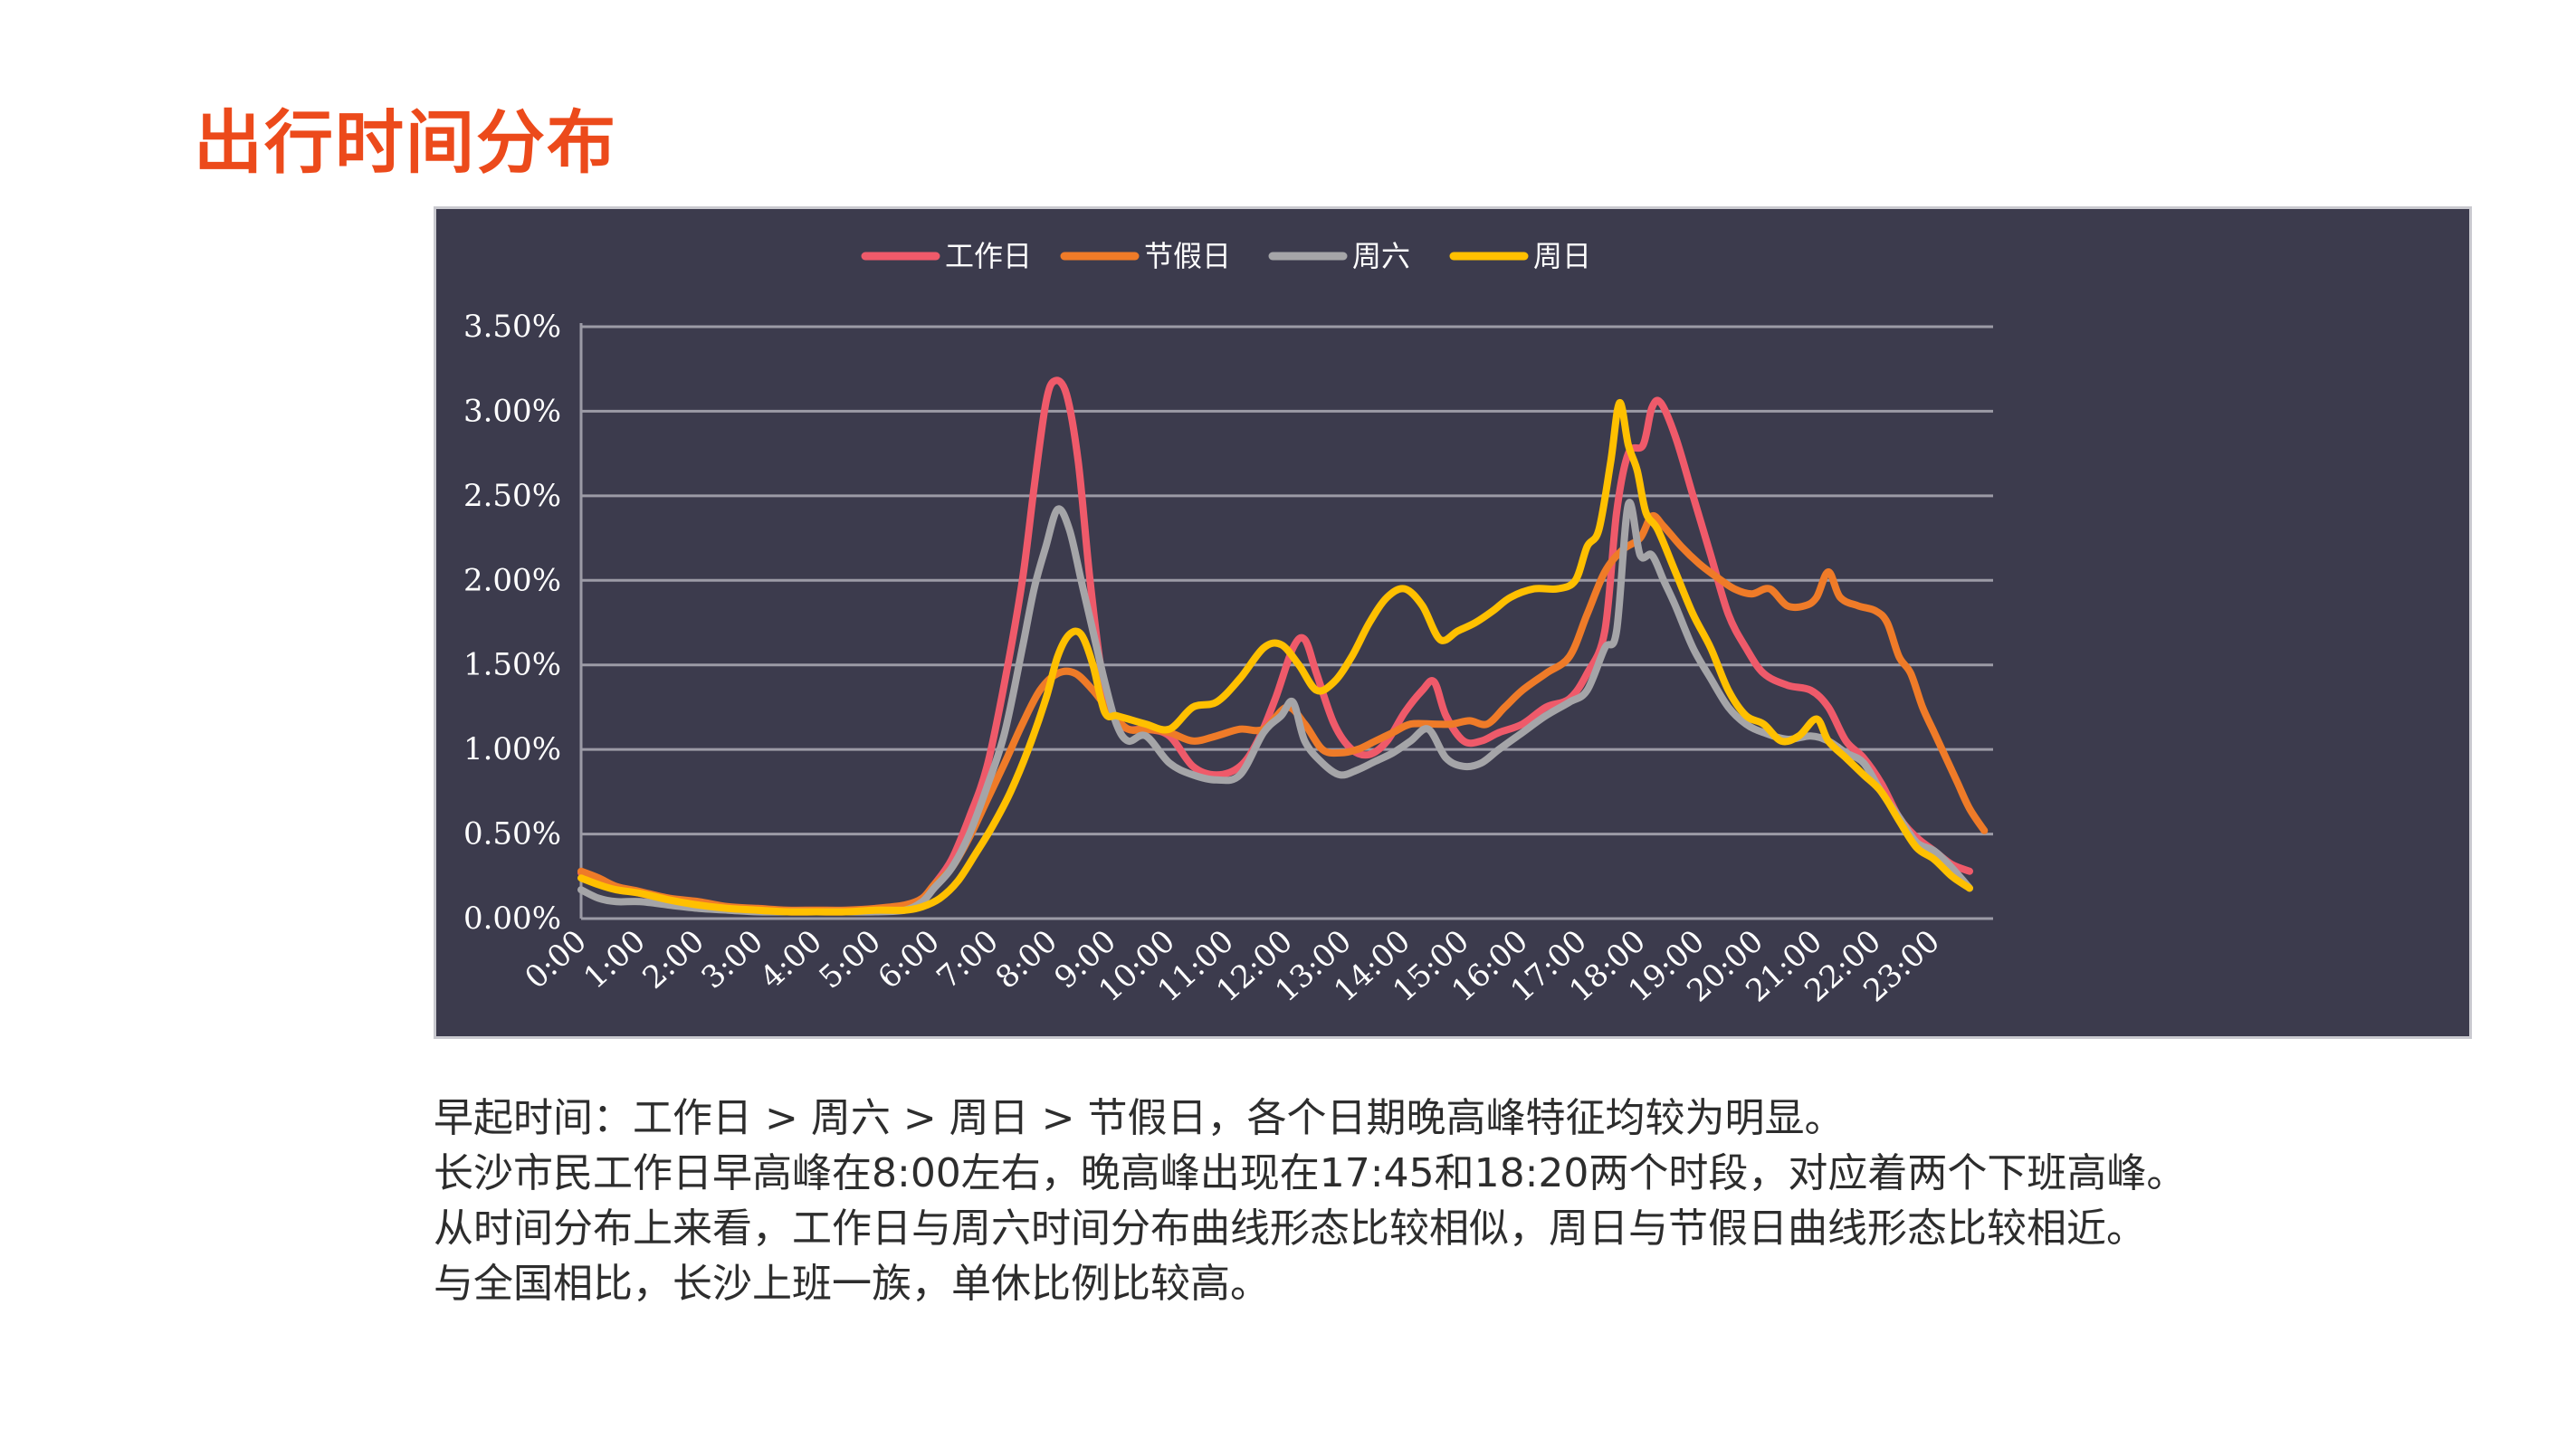 Image resolution: width=2576 pixels, height=1448 pixels. What do you see at coordinates (969, 960) in the screenshot?
I see `x-tick-label: 7:00` at bounding box center [969, 960].